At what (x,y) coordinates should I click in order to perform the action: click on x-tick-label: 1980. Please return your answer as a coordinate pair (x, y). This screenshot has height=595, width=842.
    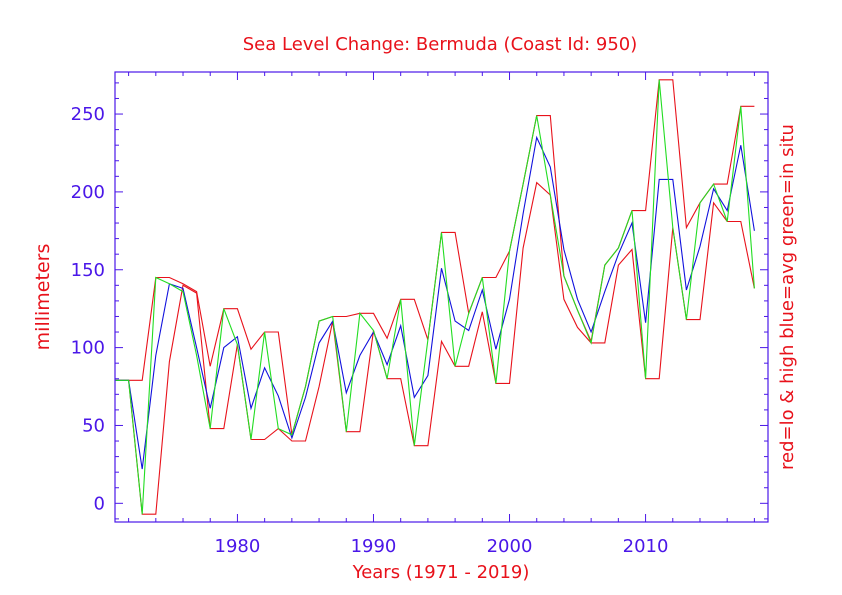
    Looking at the image, I should click on (238, 546).